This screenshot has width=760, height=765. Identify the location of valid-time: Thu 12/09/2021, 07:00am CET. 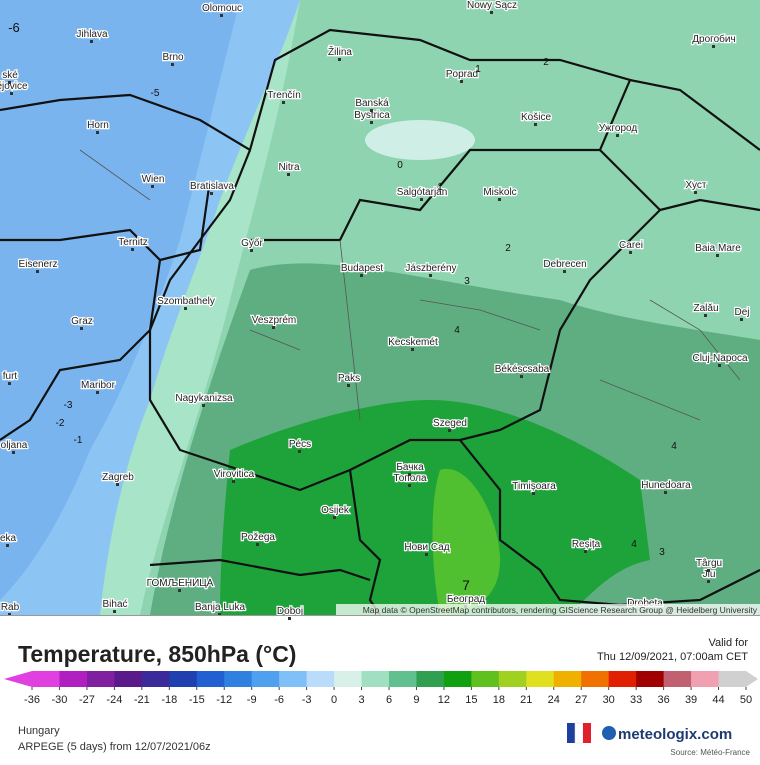
(672, 657).